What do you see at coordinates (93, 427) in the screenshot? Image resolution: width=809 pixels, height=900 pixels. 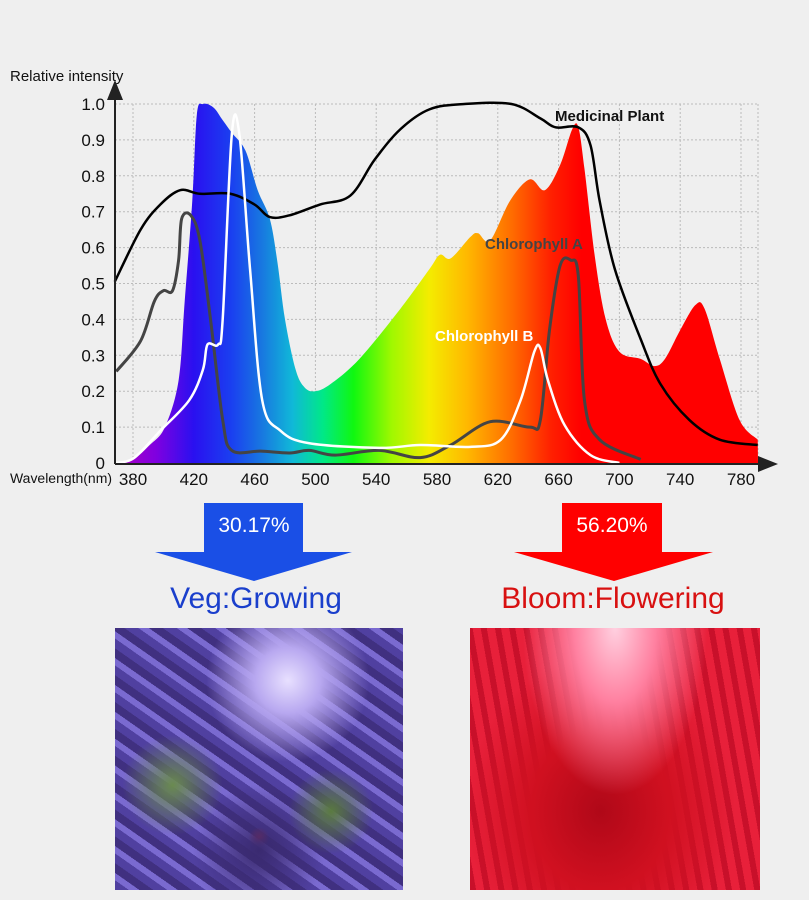 I see `y-tick-label: 0.1` at bounding box center [93, 427].